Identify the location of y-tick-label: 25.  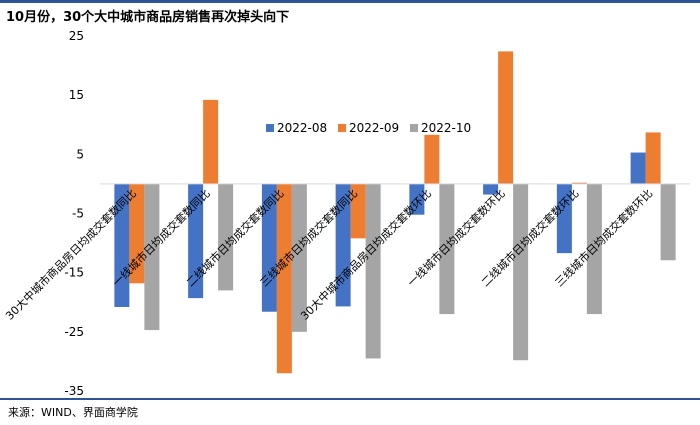
(76, 36).